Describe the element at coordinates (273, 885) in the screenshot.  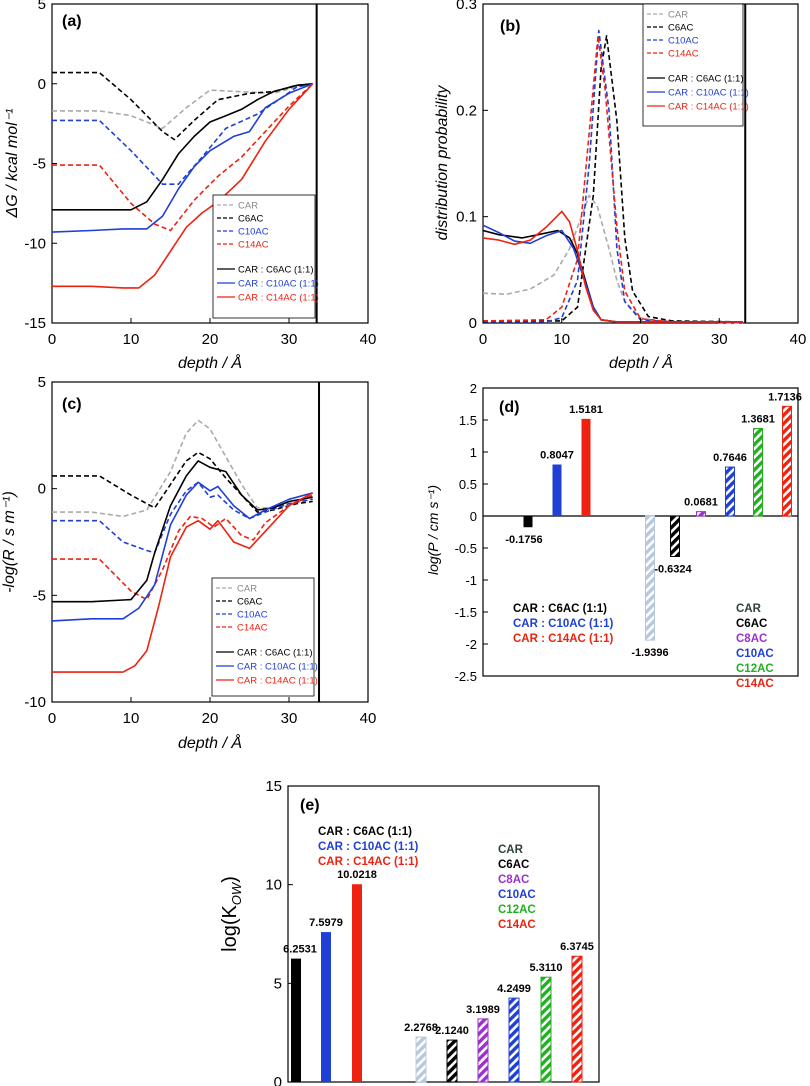
I see `y-tick-label: 10` at that location.